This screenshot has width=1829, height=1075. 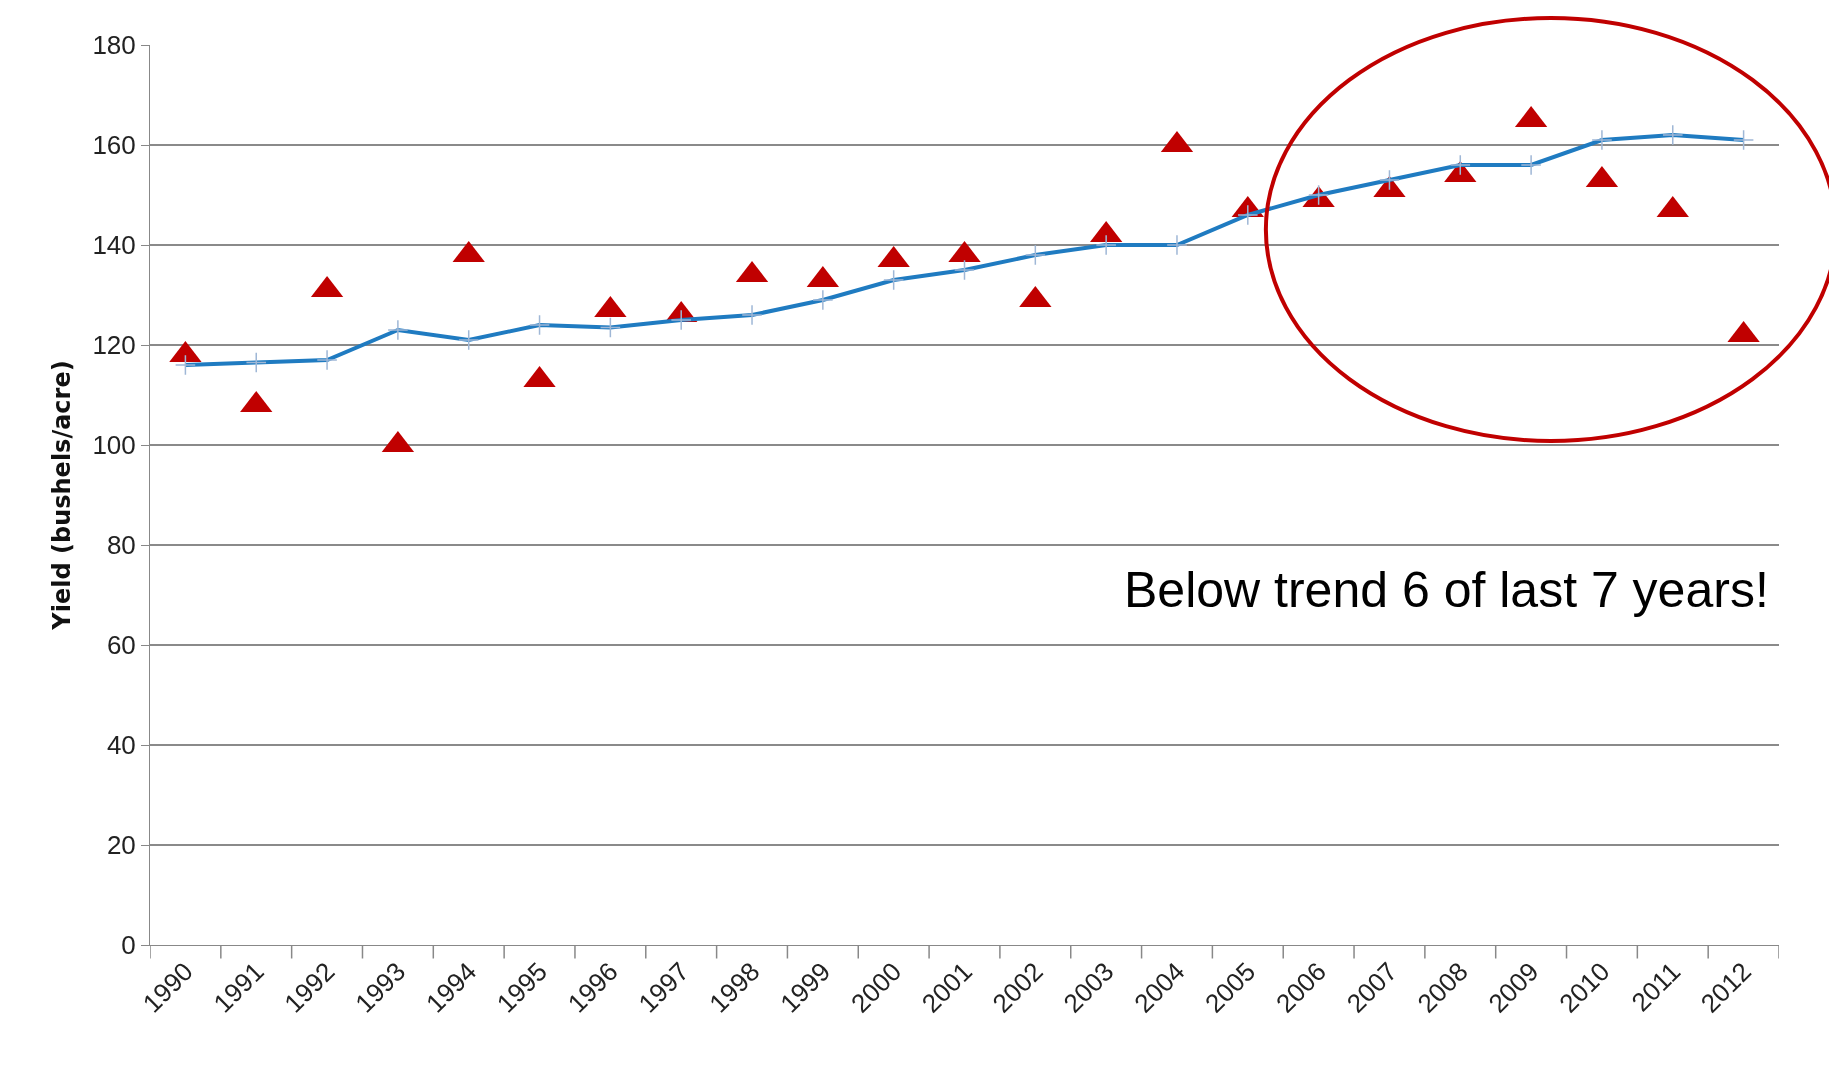 I want to click on y-tick-label: 40, so click(x=121, y=745).